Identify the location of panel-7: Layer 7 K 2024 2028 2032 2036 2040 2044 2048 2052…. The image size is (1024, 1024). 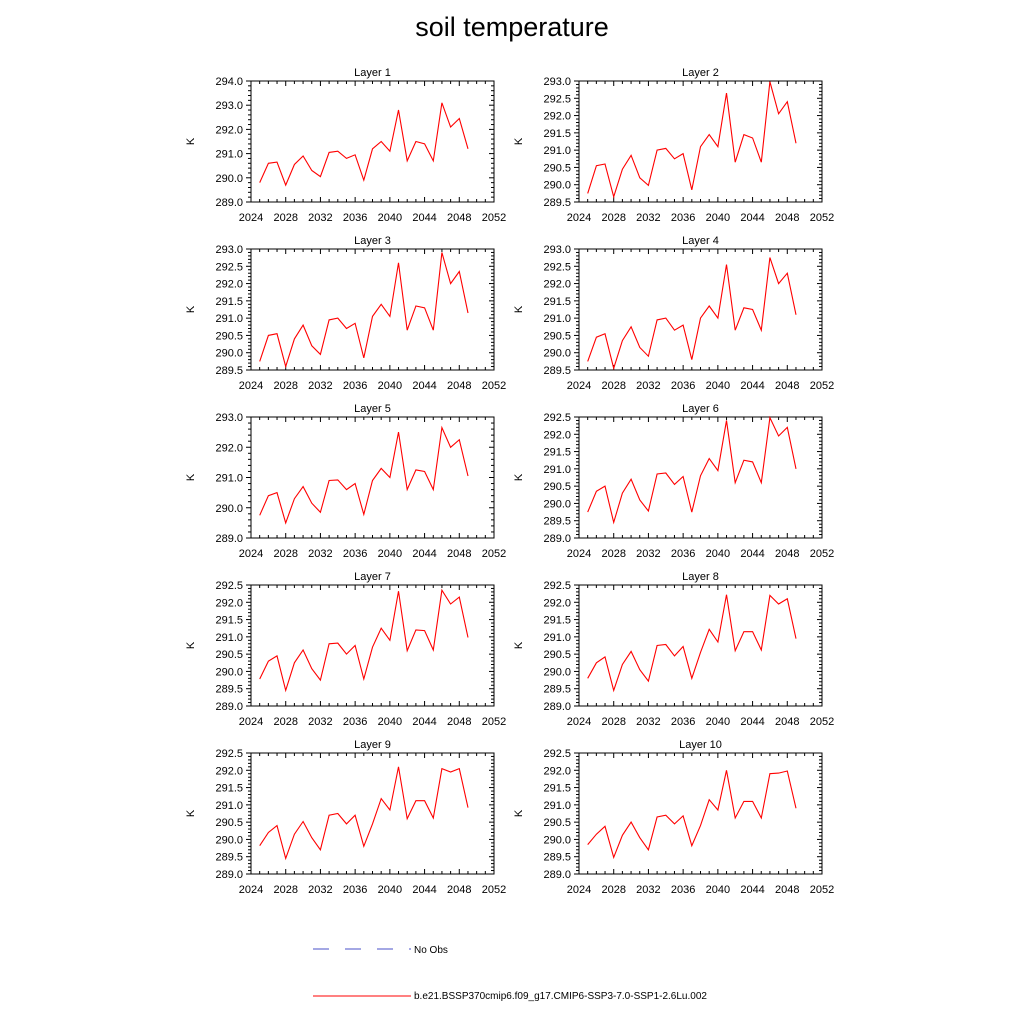
(345, 649).